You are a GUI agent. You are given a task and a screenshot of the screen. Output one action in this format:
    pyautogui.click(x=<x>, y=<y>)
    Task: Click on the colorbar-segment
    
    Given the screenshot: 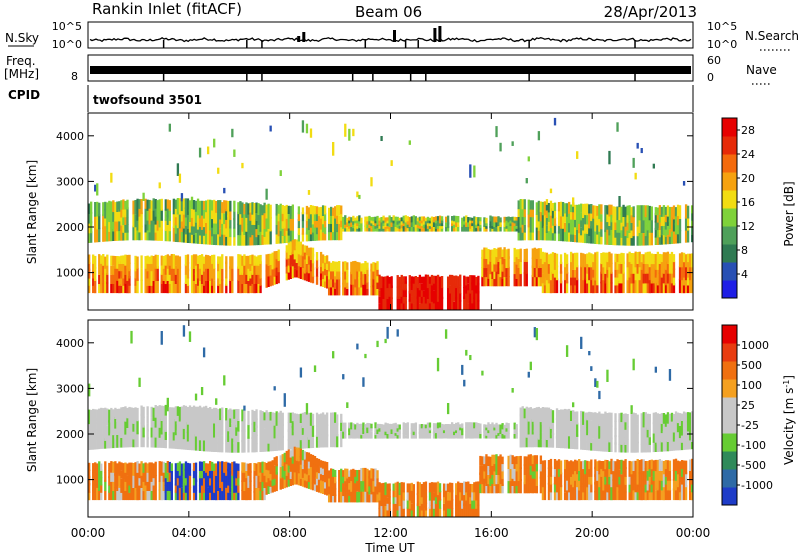 What is the action you would take?
    pyautogui.click(x=729, y=253)
    